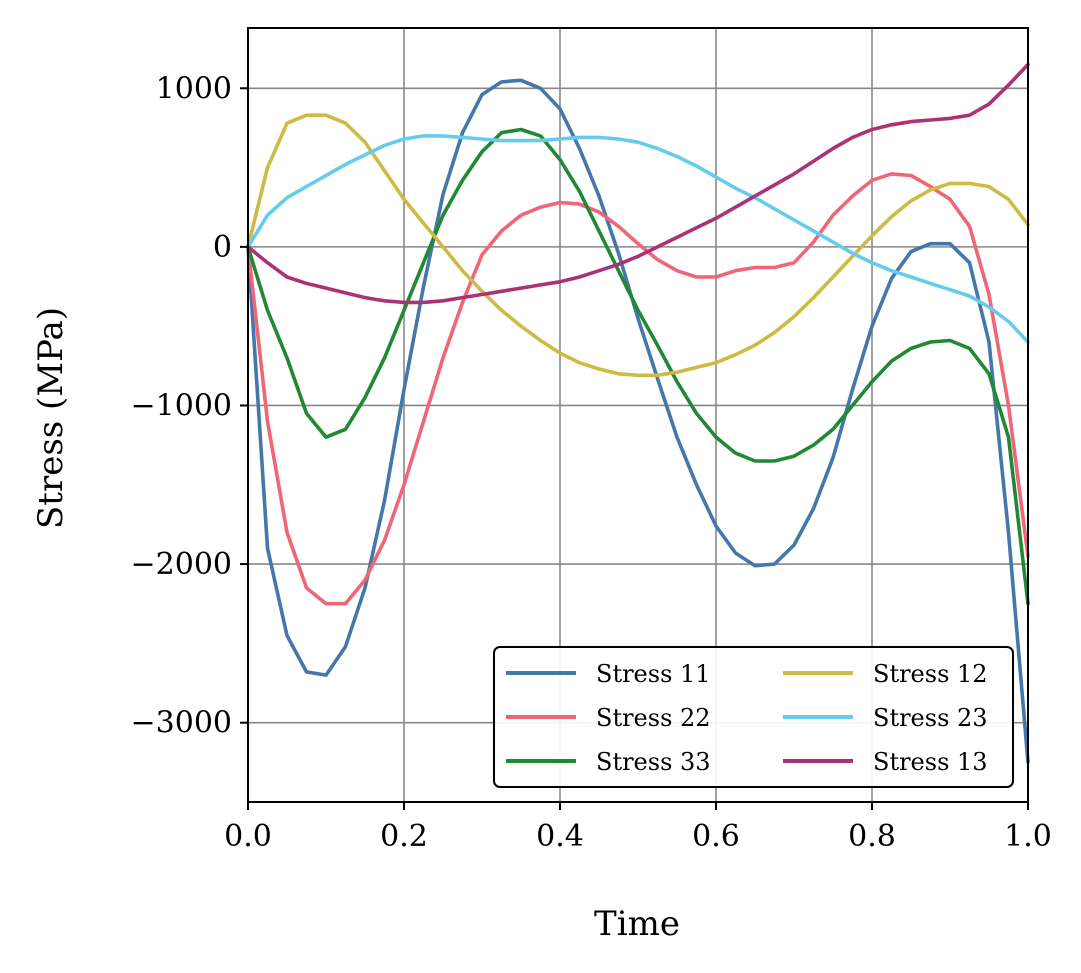 Image resolution: width=1081 pixels, height=973 pixels. I want to click on y-tick-label: −2000, so click(181, 564).